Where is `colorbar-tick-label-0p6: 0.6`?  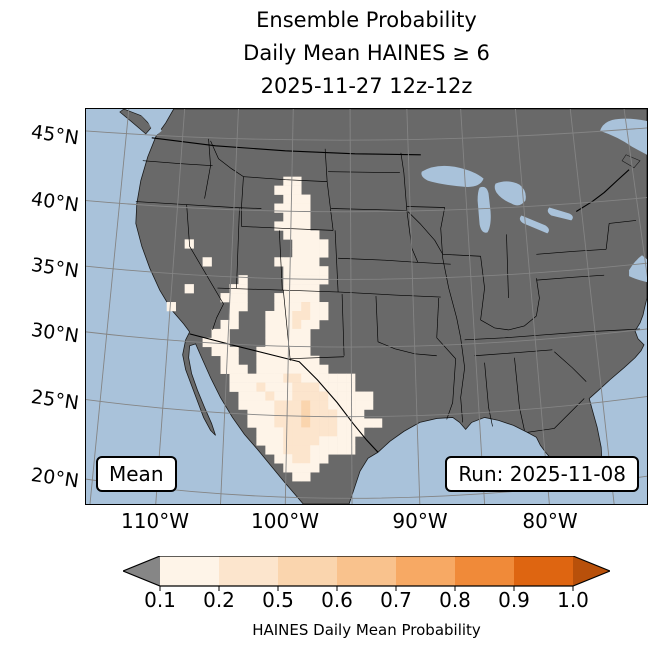
colorbar-tick-label-0p6: 0.6 is located at coordinates (337, 600).